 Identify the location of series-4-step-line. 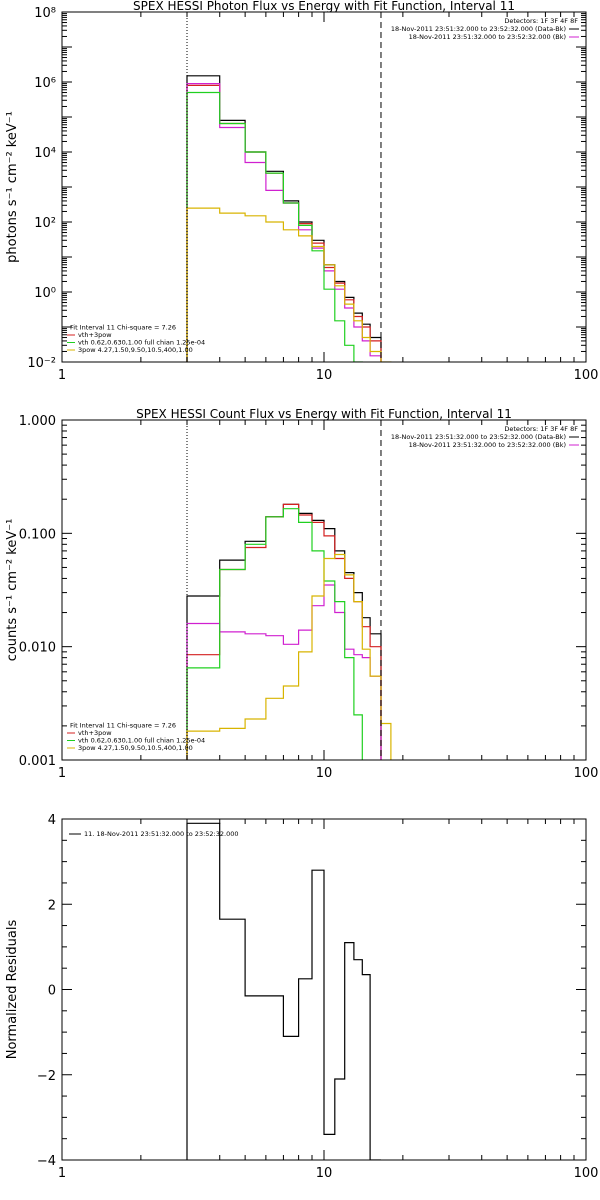
(289, 634).